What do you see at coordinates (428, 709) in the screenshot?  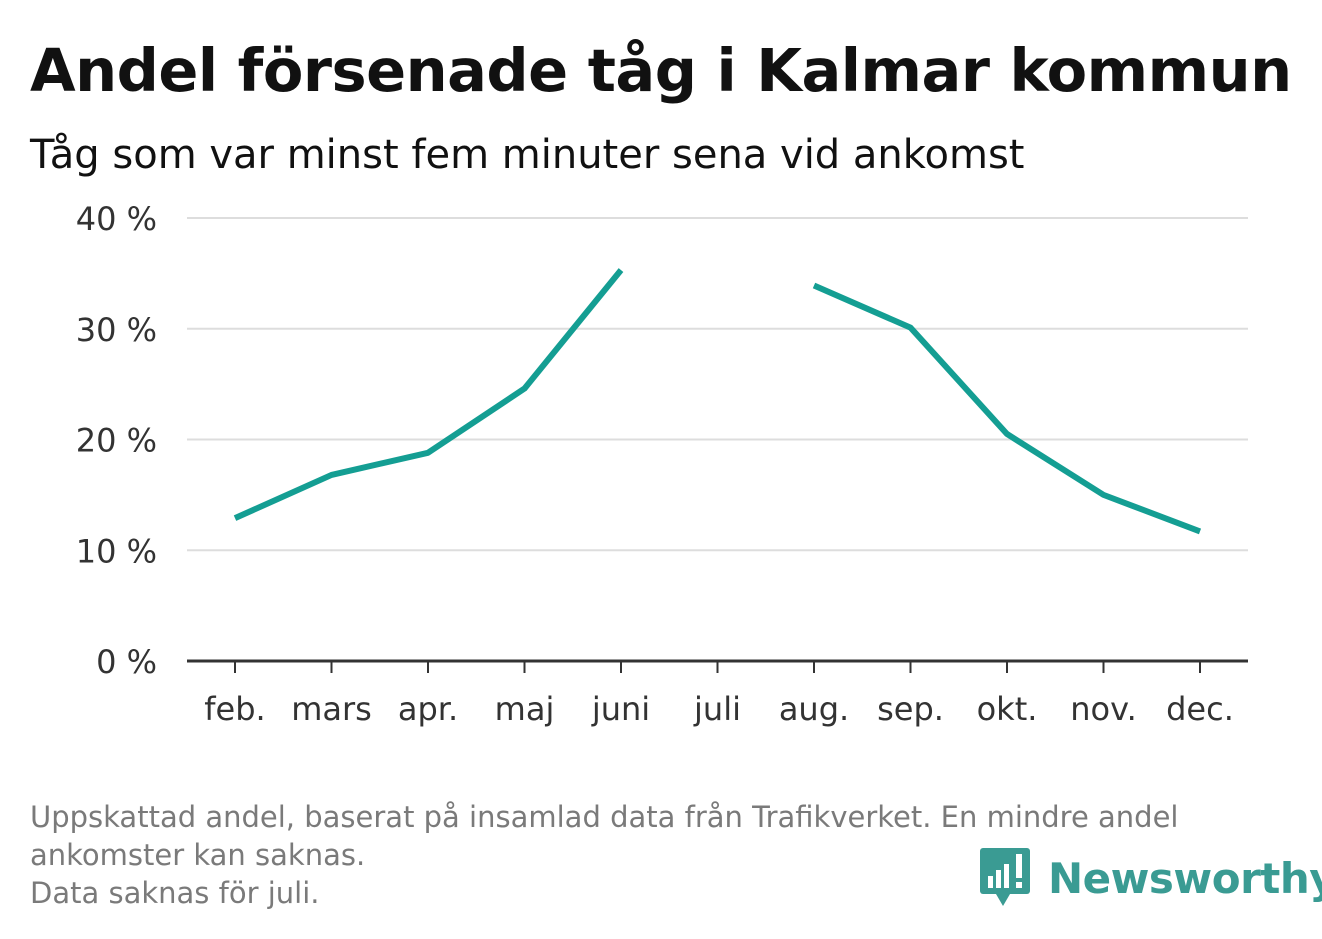 I see `x-tick-label: apr.` at bounding box center [428, 709].